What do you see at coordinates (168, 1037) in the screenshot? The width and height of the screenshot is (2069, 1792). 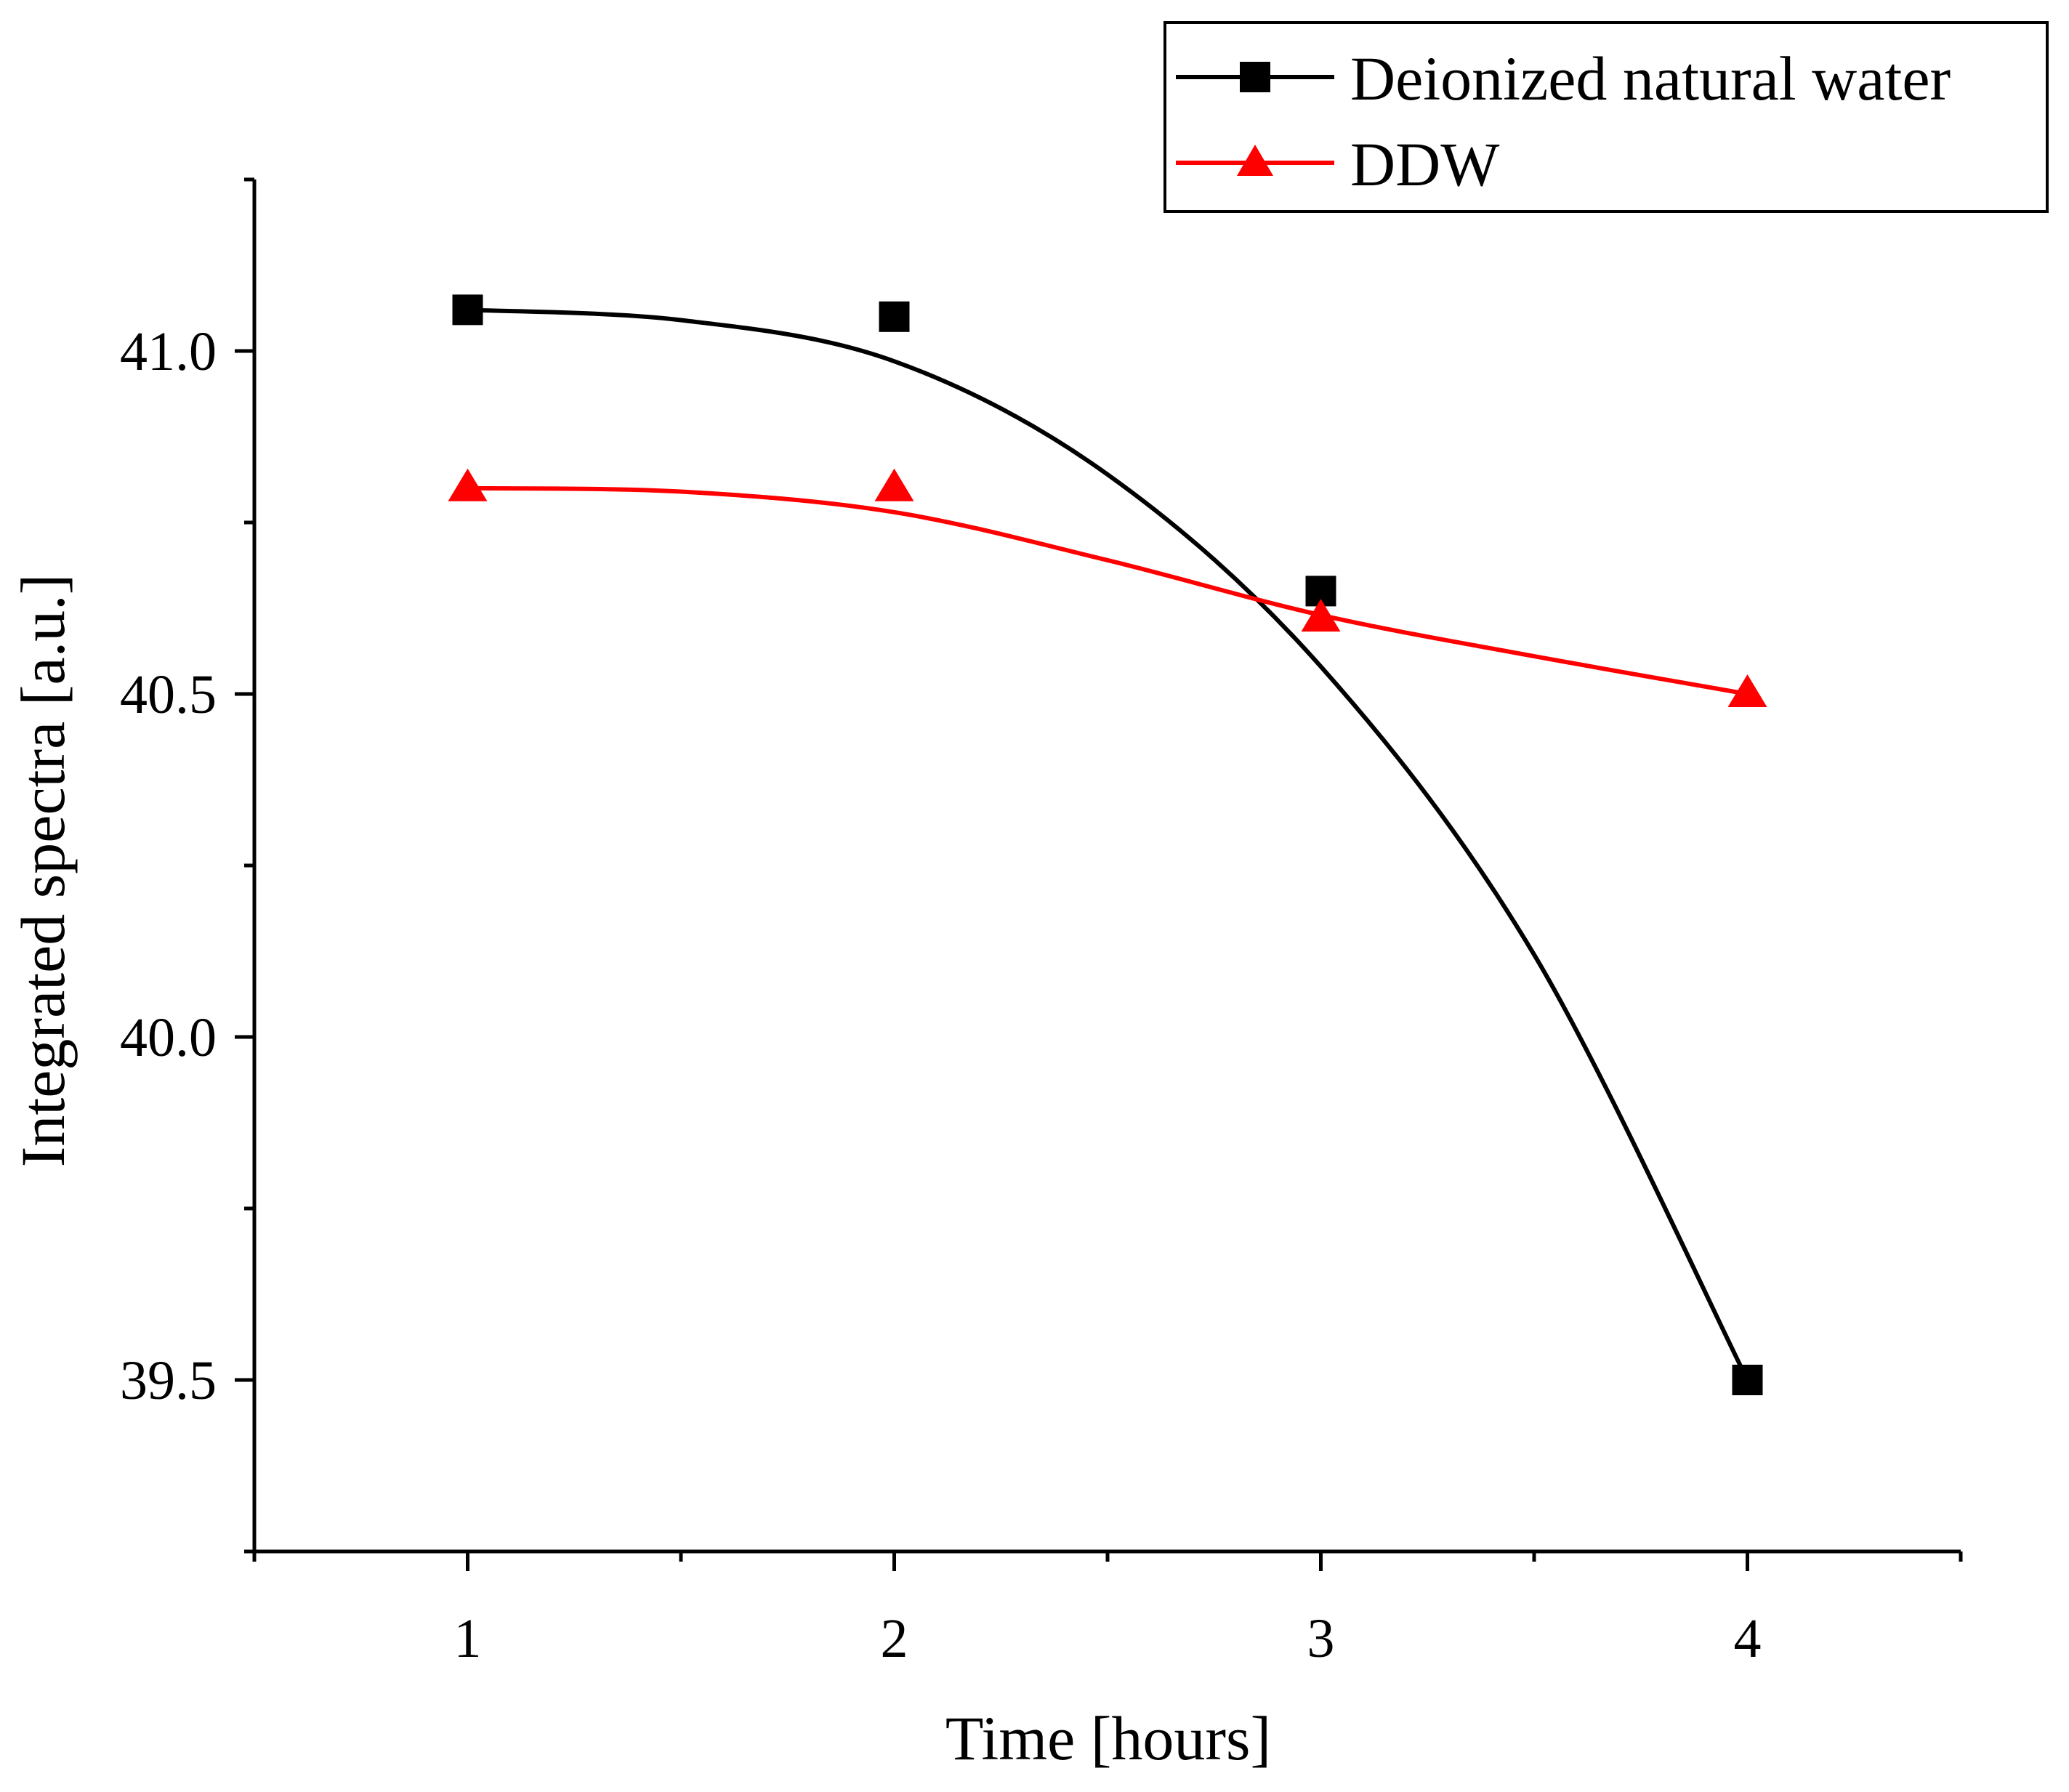 I see `y-tick-label: 40.0` at bounding box center [168, 1037].